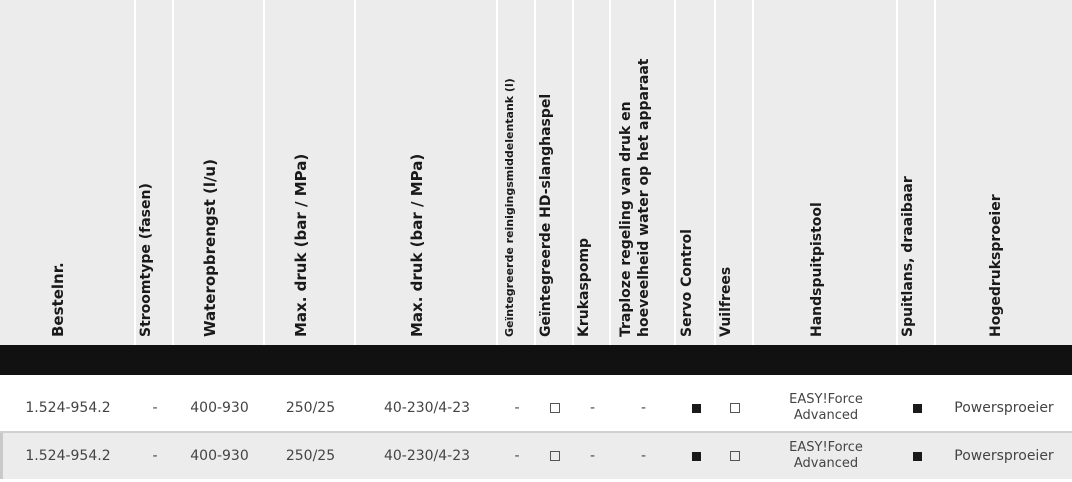  Describe the element at coordinates (1004, 172) in the screenshot. I see `header-cell-hogedruksproeier: Hogedruksproeier` at that location.